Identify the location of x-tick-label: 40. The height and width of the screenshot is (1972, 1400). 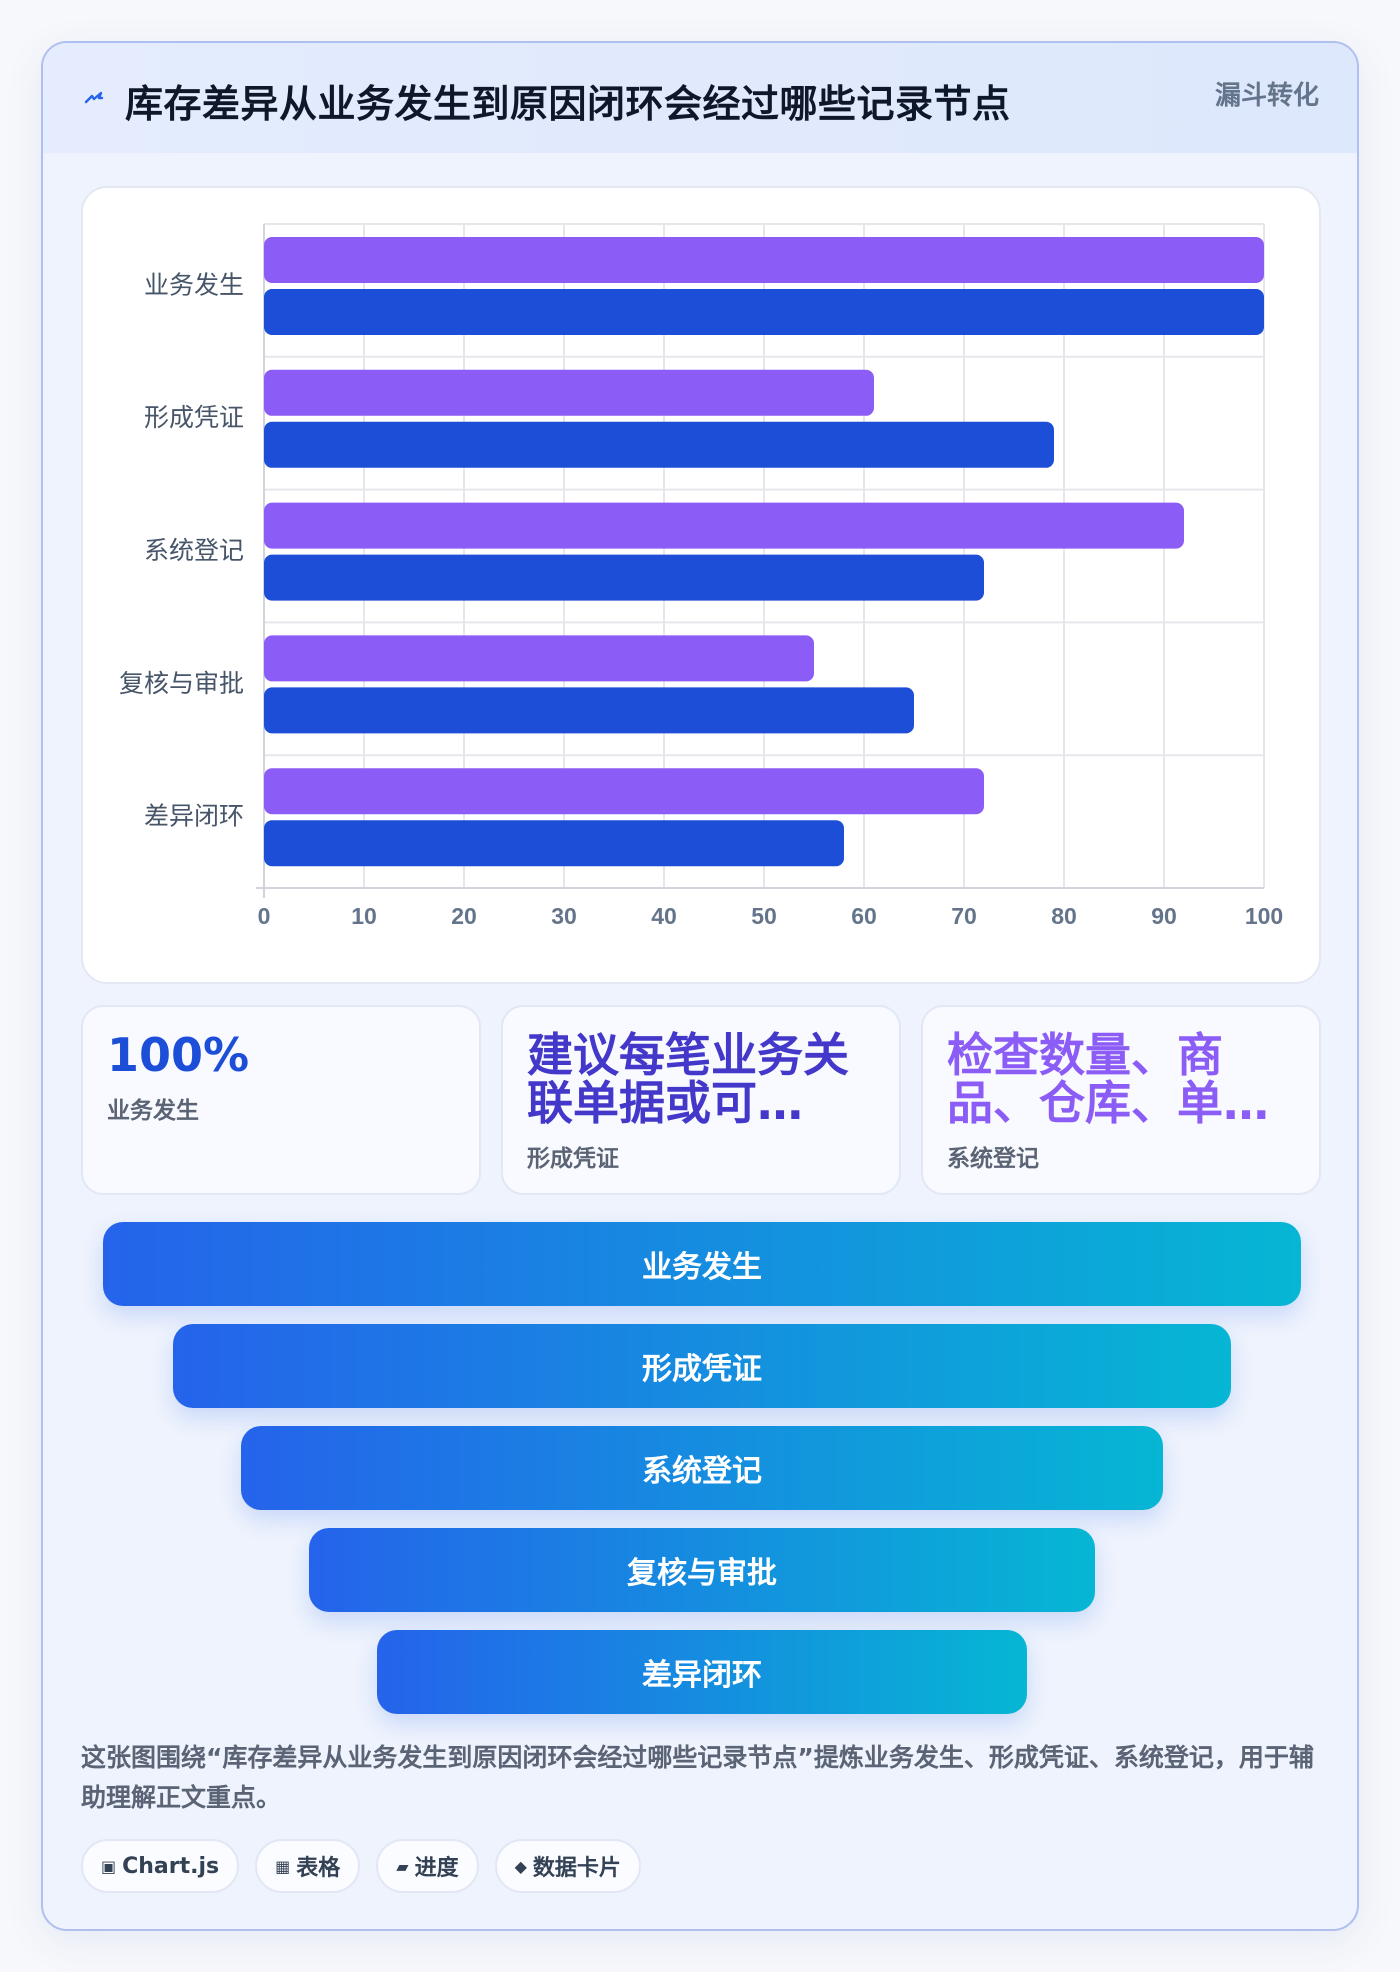
(664, 916).